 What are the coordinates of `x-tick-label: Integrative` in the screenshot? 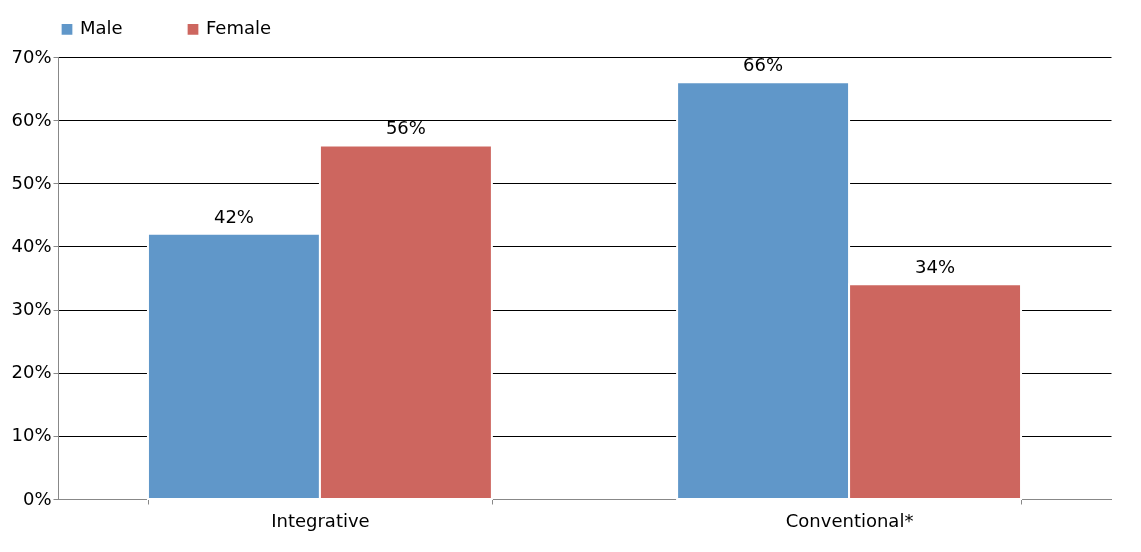 It's located at (320, 520).